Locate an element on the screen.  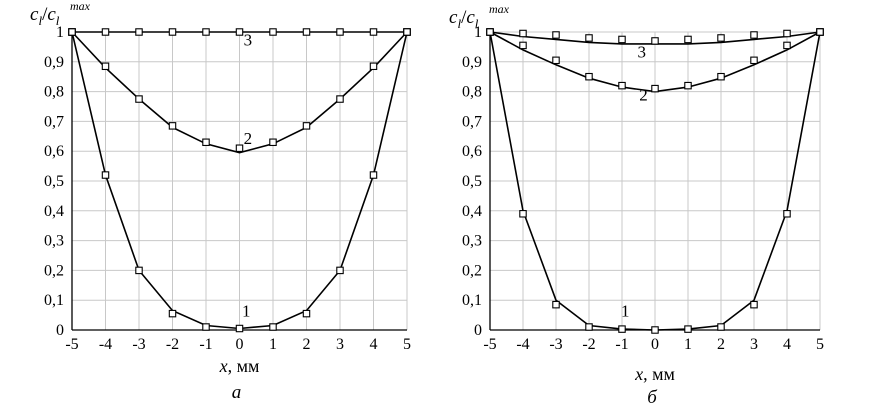
y-tick-label: 0,7 is located at coordinates (54, 121).